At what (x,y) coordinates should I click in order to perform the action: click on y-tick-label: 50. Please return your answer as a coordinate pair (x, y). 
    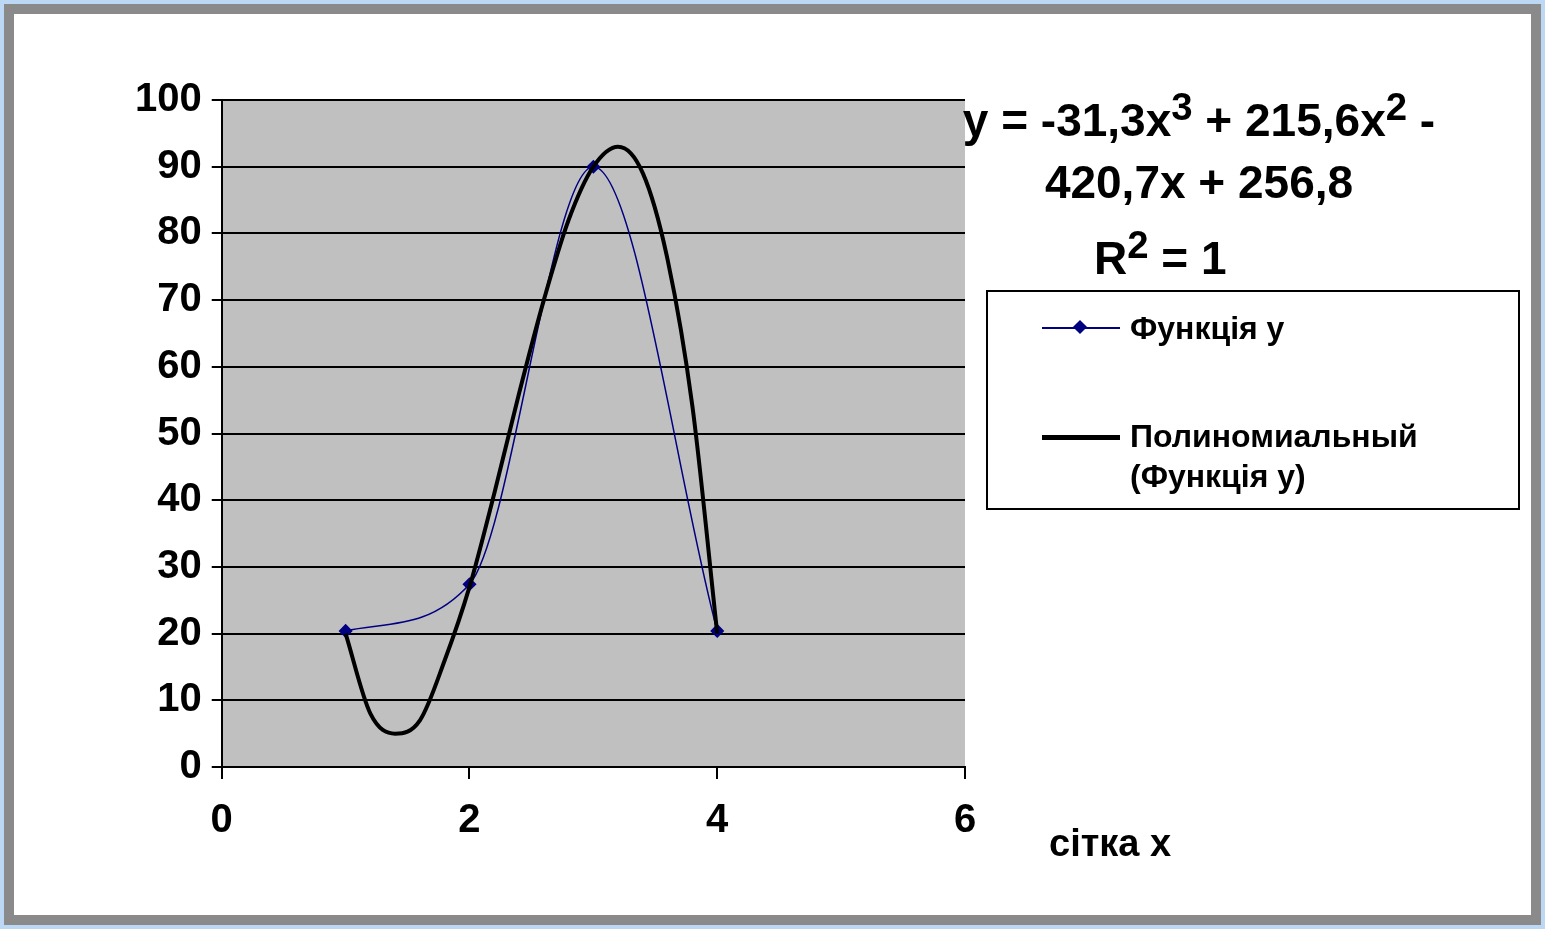
    Looking at the image, I should click on (179, 430).